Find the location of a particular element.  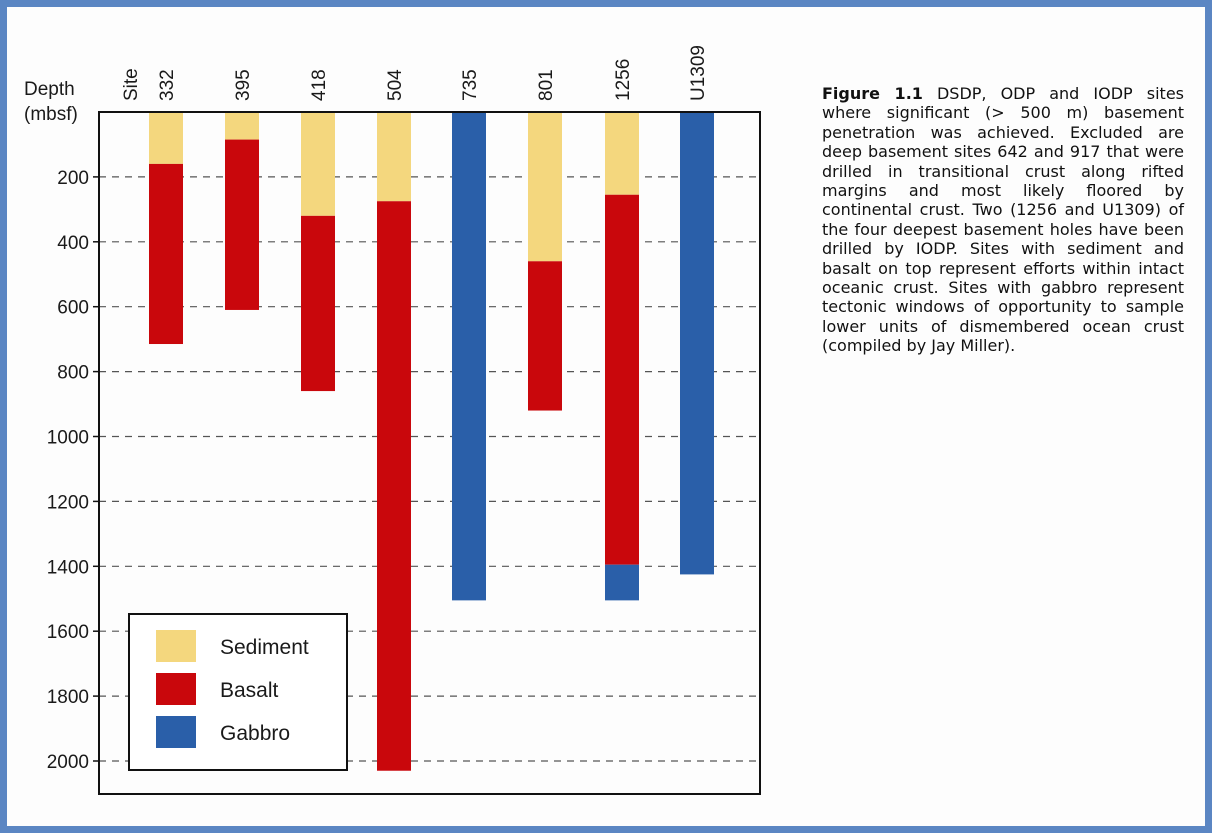

y-axis-title-line2: (mbsf) is located at coordinates (51, 114).